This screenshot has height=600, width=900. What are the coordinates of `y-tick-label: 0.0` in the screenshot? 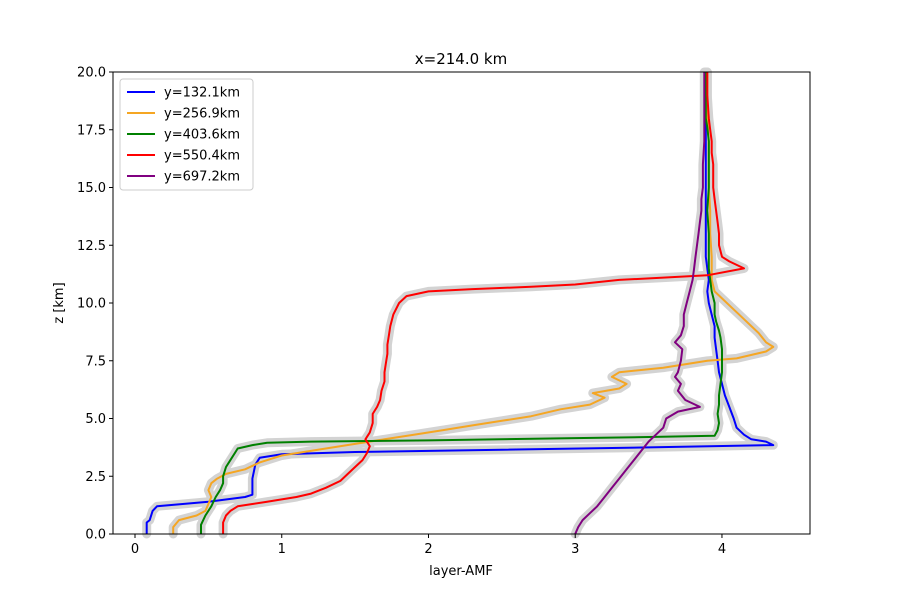 It's located at (95, 535).